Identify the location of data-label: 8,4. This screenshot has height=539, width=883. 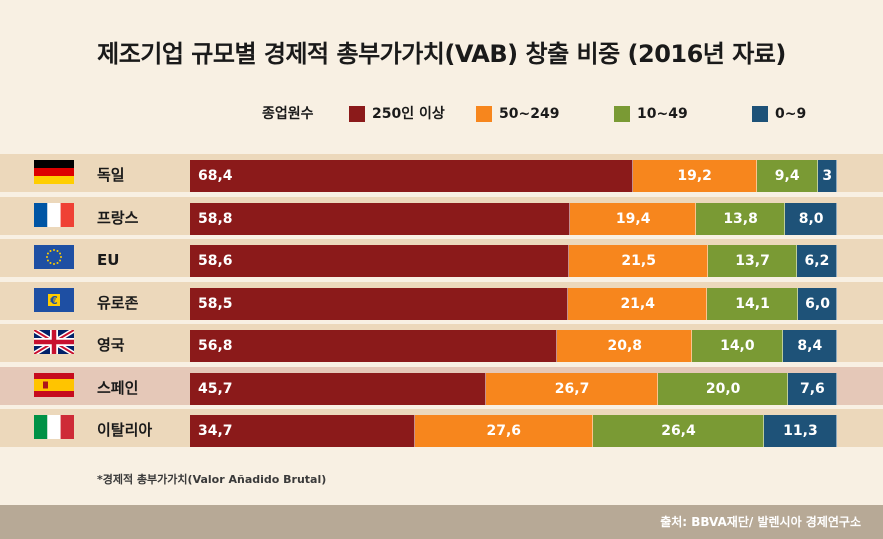
(810, 346).